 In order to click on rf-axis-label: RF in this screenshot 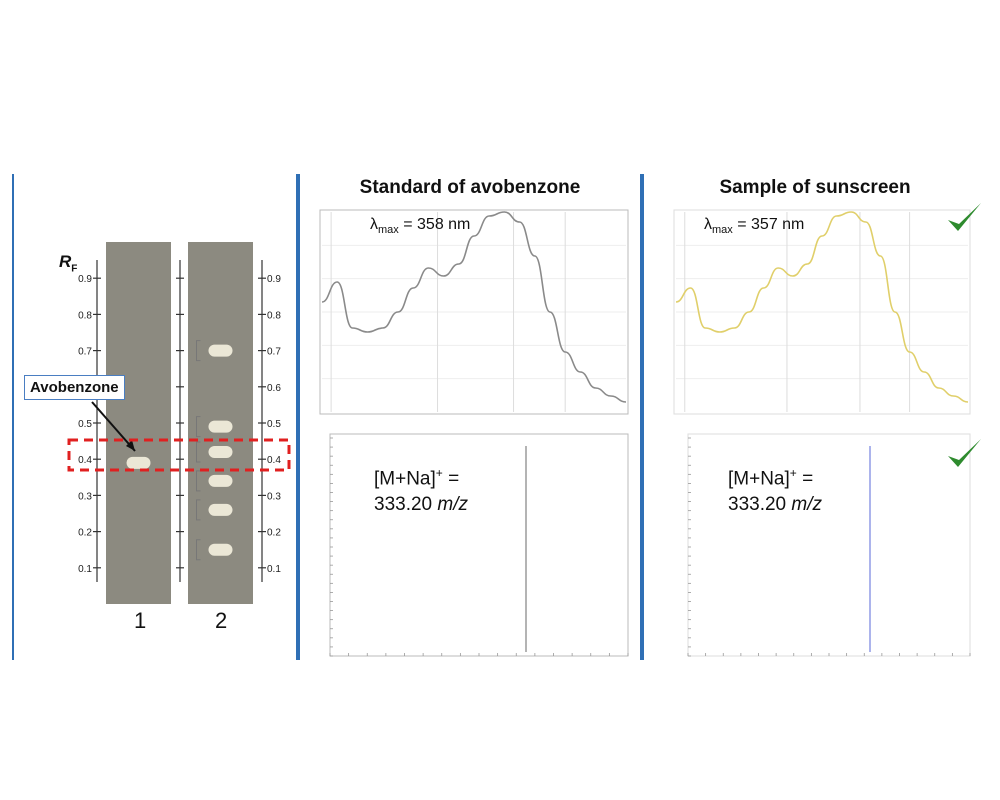, I will do `click(68, 263)`.